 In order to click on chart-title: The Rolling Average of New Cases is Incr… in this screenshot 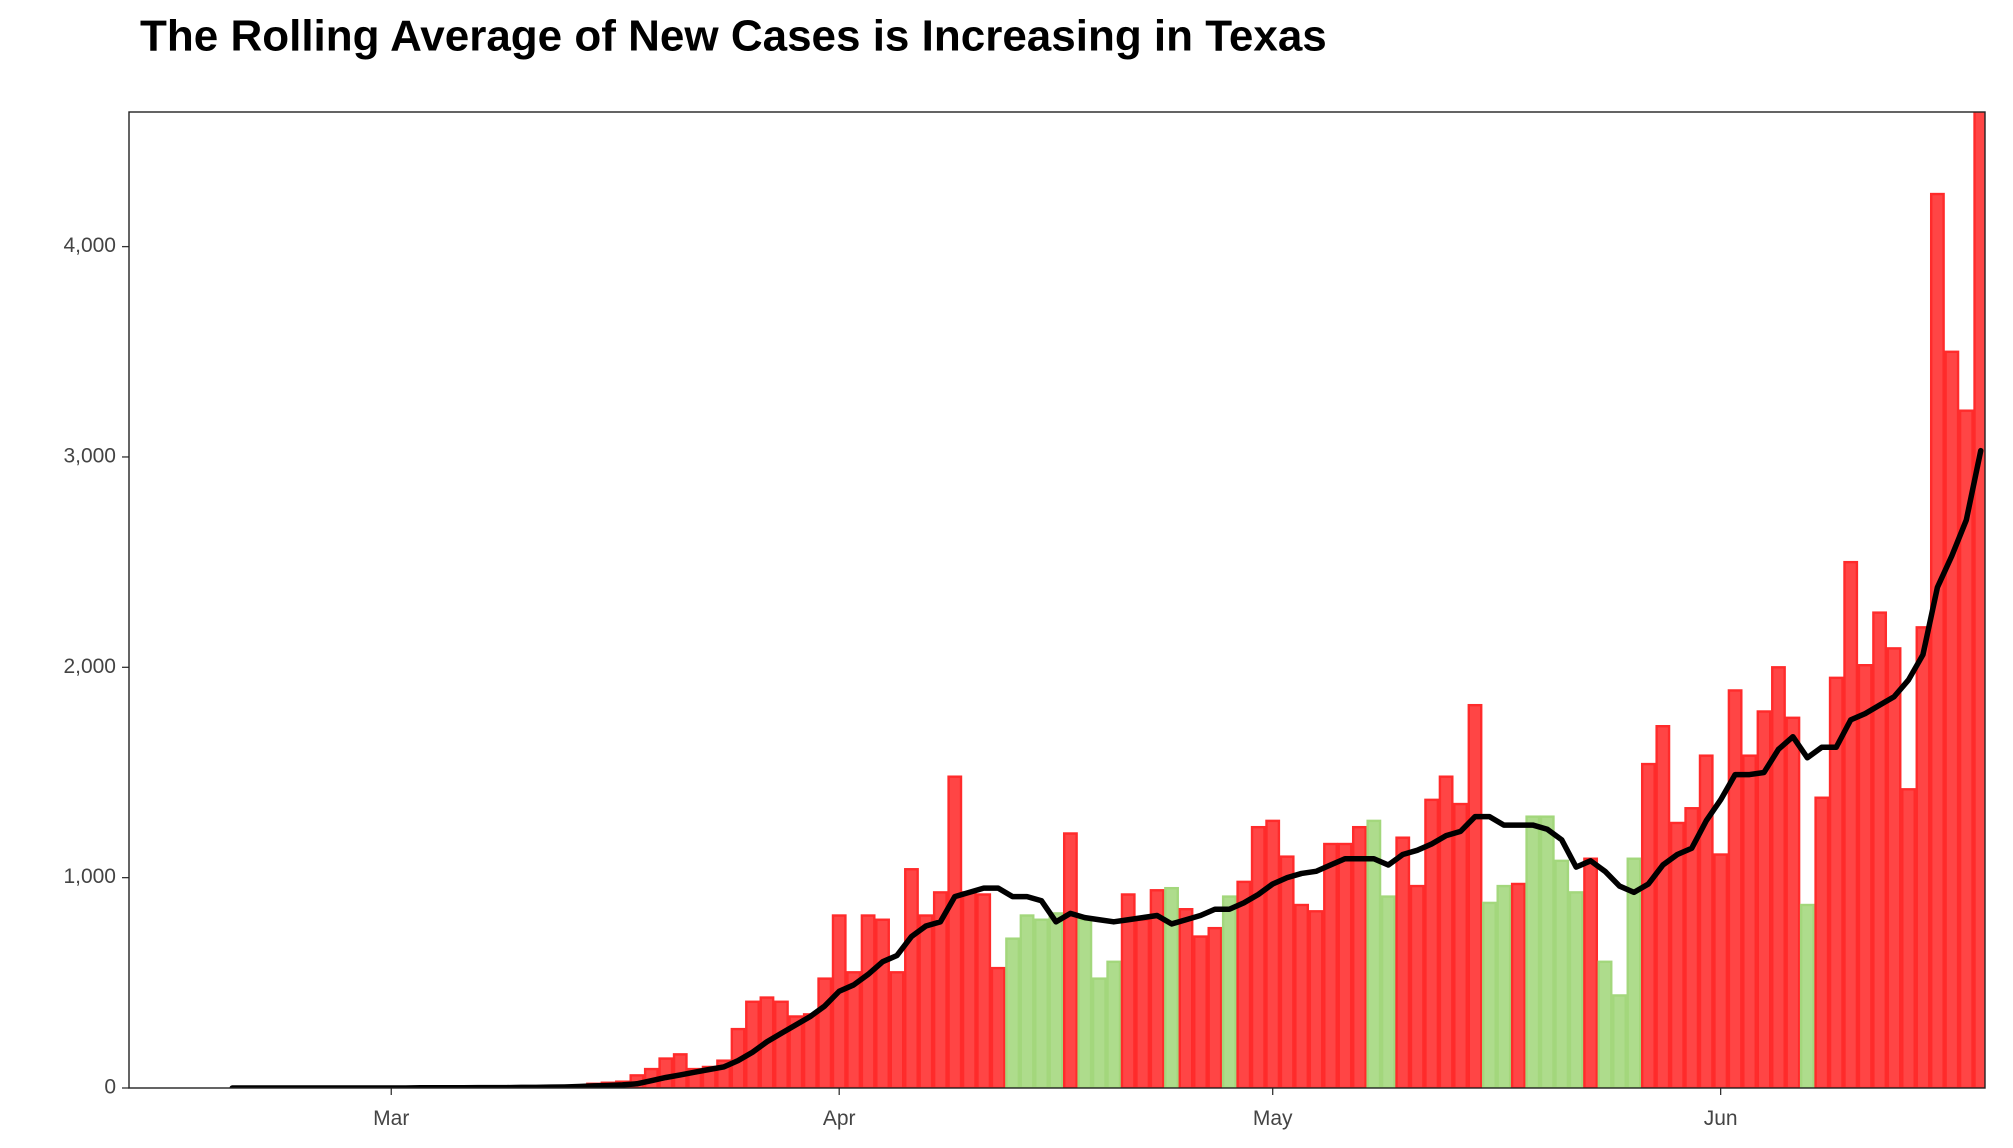, I will do `click(733, 36)`.